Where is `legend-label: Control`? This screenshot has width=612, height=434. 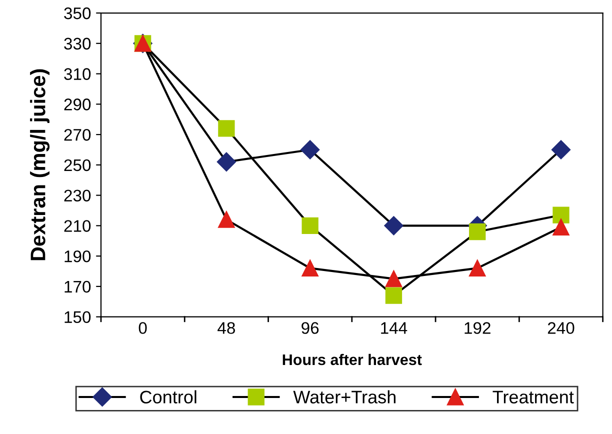 legend-label: Control is located at coordinates (168, 397).